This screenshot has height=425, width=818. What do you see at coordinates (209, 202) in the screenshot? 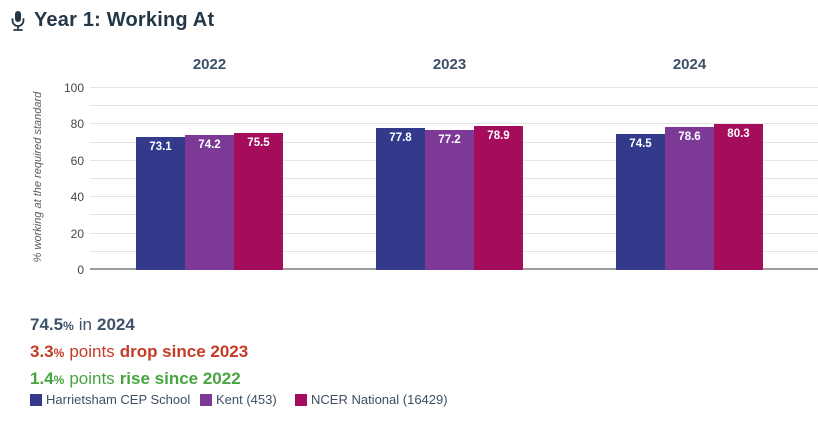
I see `bar: 74.2` at bounding box center [209, 202].